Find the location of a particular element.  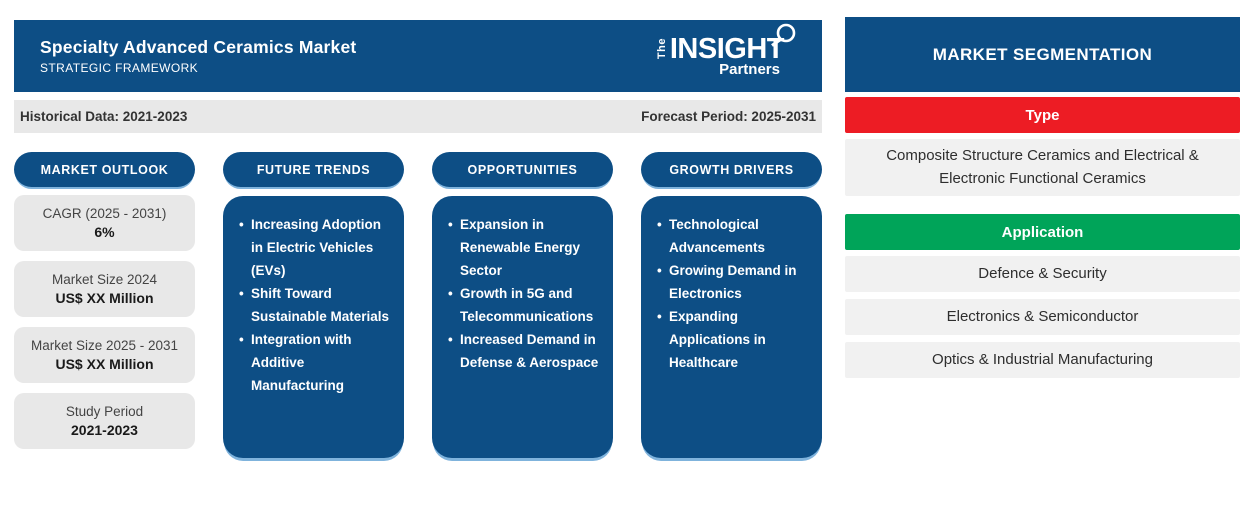

bullet-item: Growing Demand in Electronics is located at coordinates (734, 282).